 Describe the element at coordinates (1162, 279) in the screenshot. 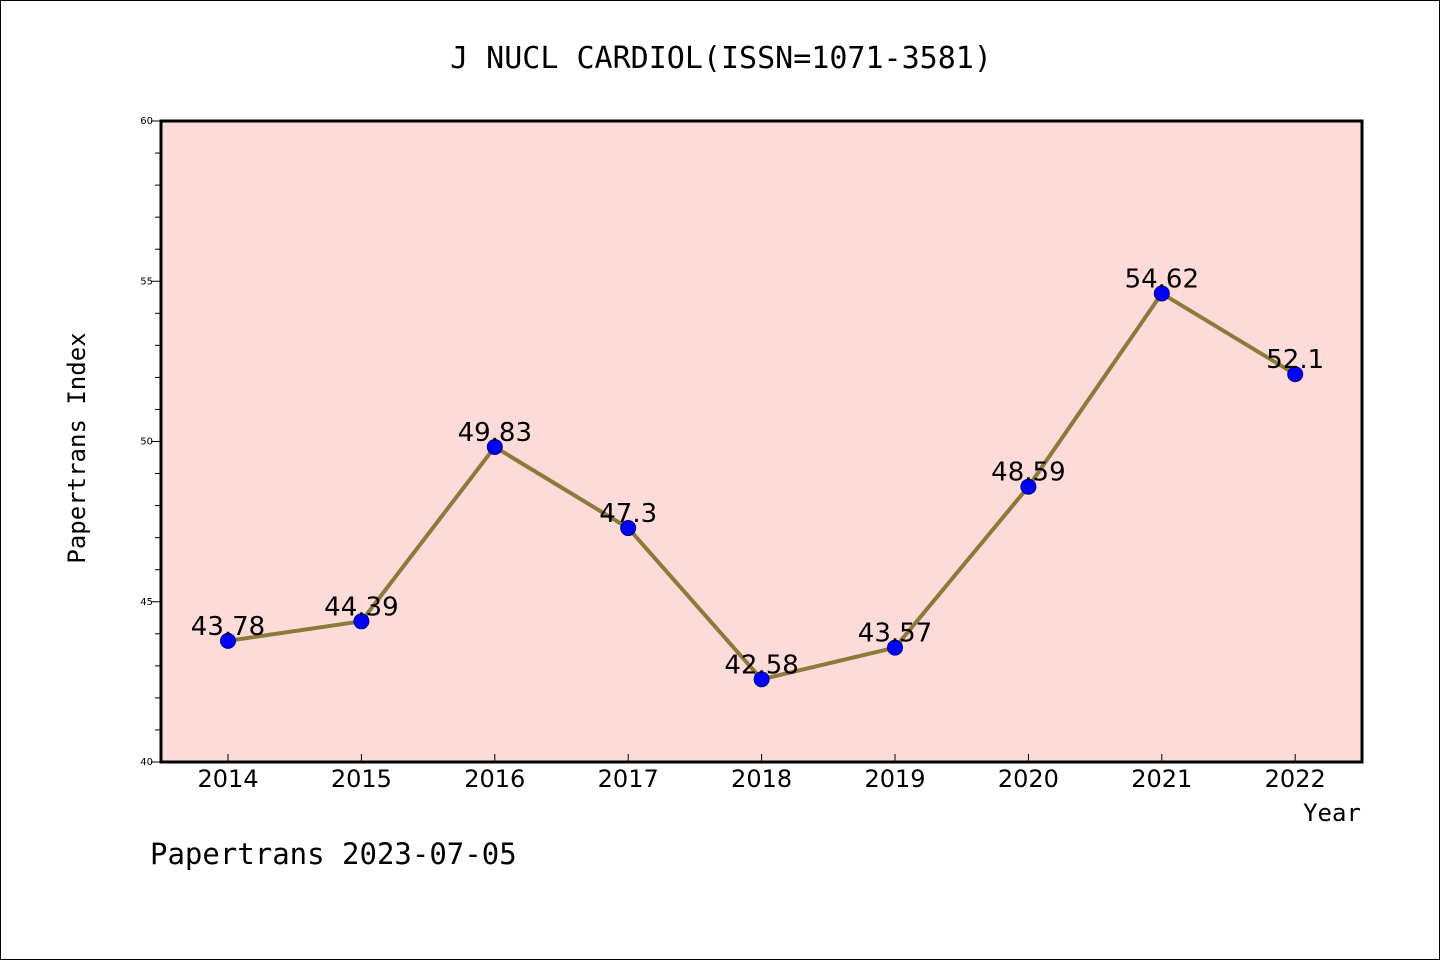

I see `data-label: 54.62` at that location.